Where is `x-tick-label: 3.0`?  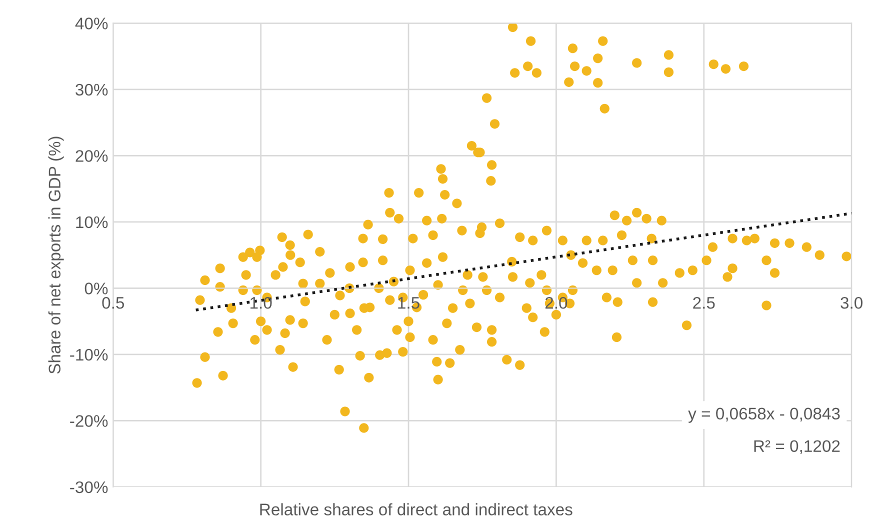
x-tick-label: 3.0 is located at coordinates (851, 302).